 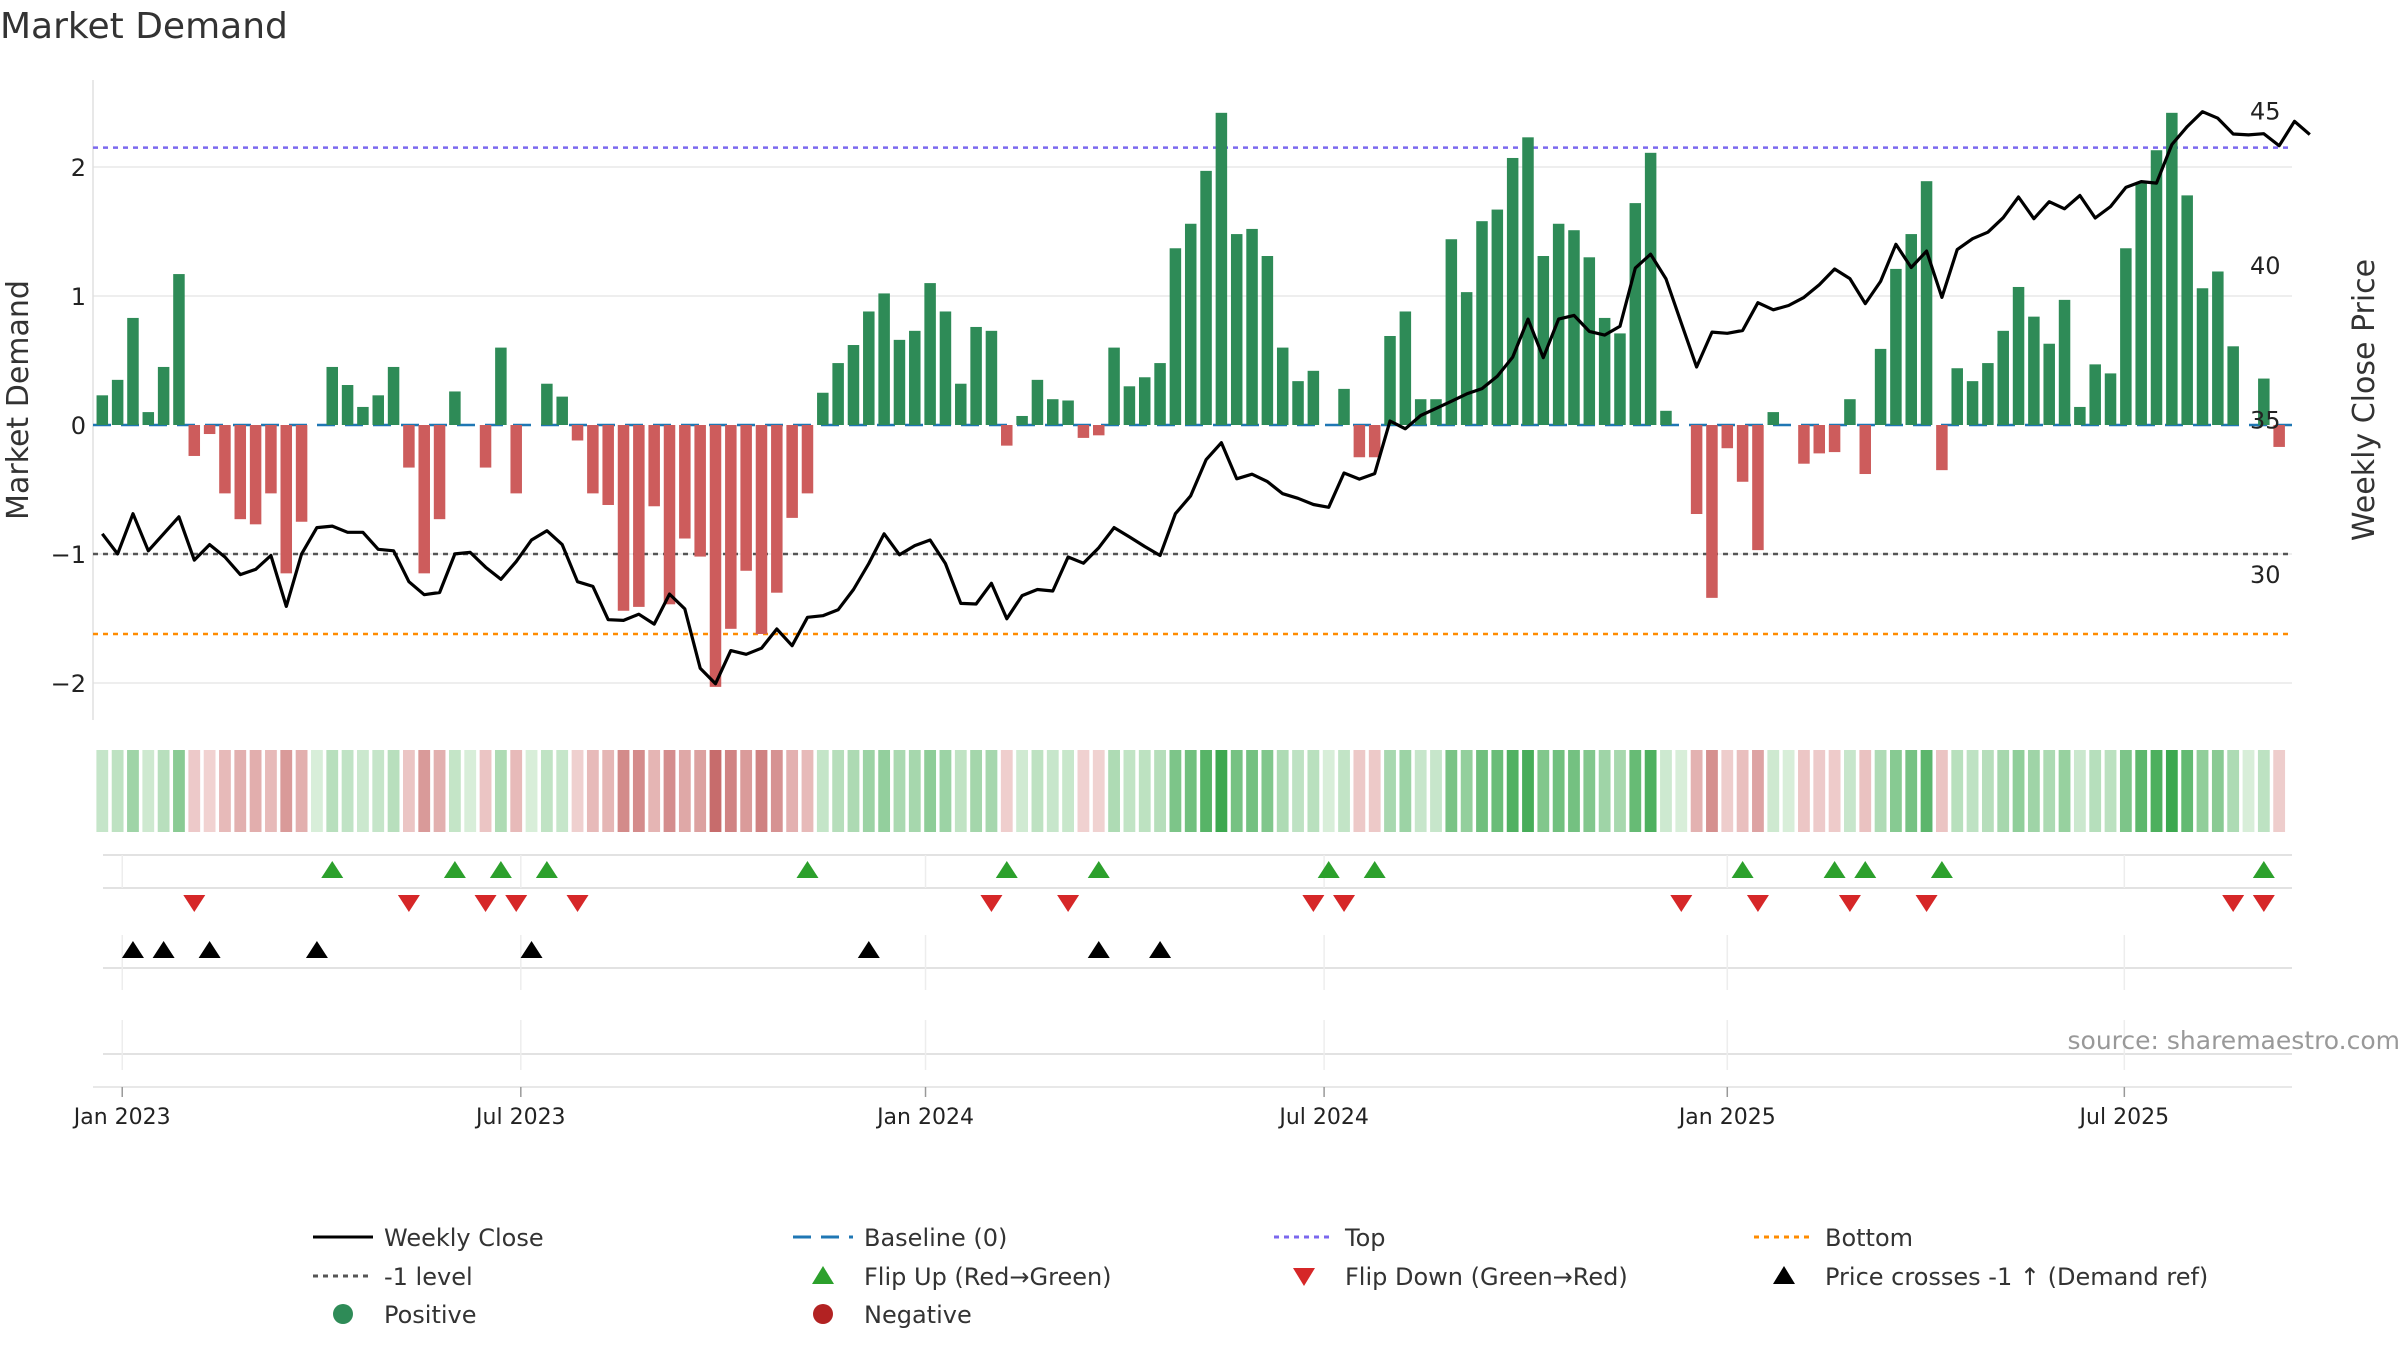 I want to click on date-tick-label: Jan 2024, so click(x=924, y=1117).